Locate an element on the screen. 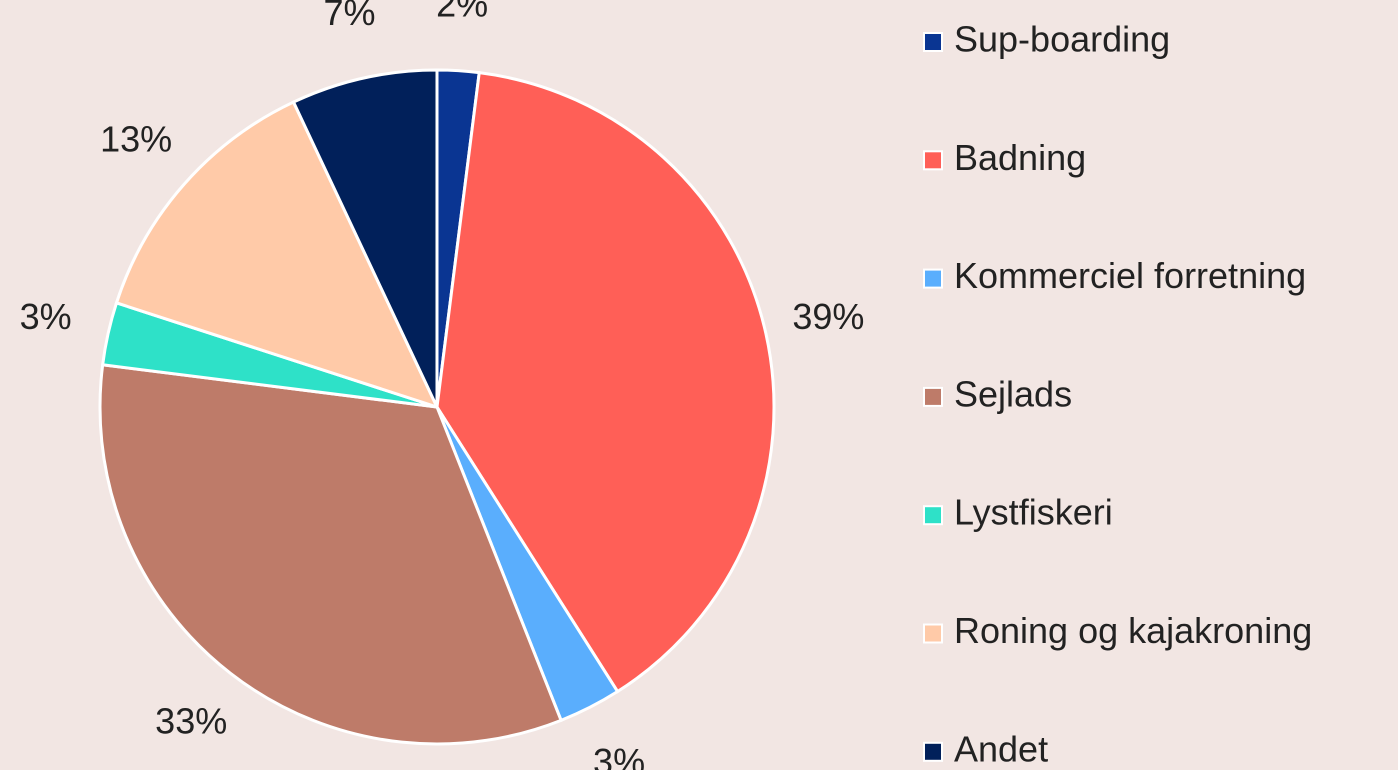 The image size is (1398, 770). legend-label: Roning og kajakroning is located at coordinates (1133, 630).